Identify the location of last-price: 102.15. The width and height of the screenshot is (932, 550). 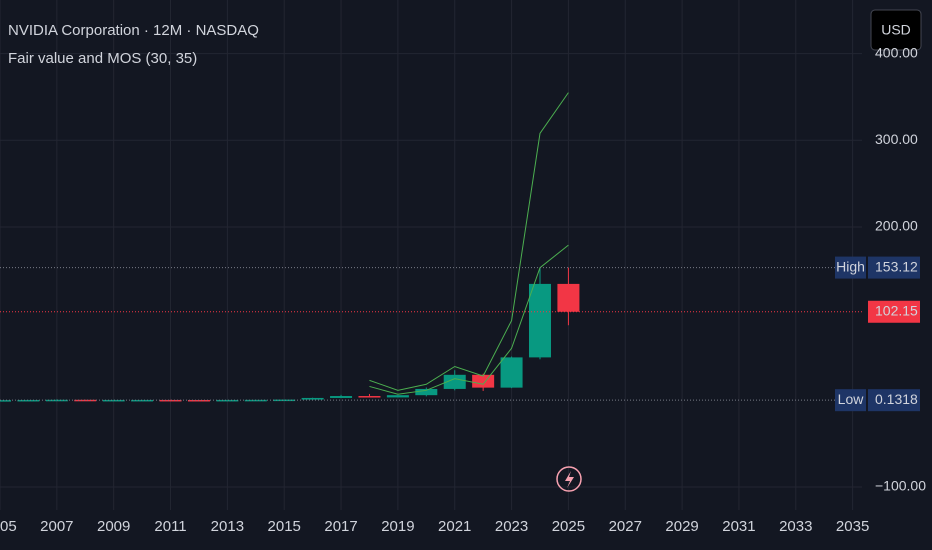
(896, 310).